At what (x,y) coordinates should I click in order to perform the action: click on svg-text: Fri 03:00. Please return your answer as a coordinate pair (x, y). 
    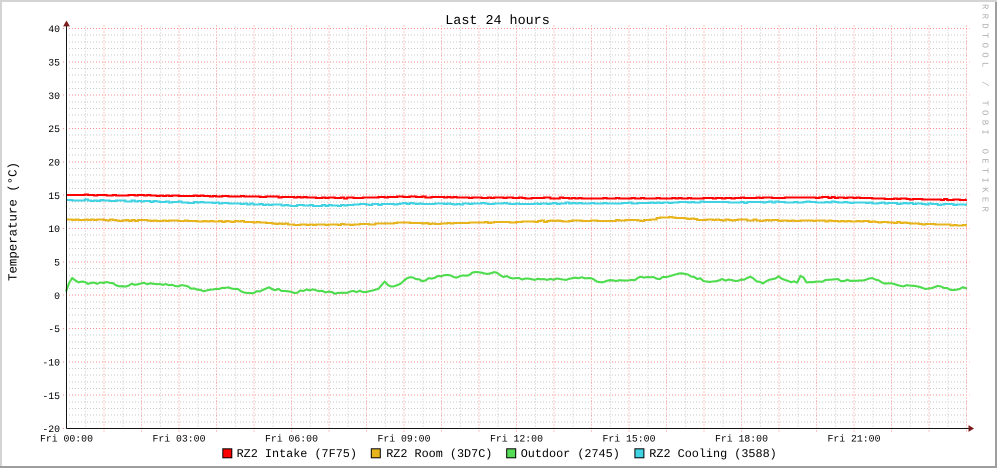
    Looking at the image, I should click on (179, 438).